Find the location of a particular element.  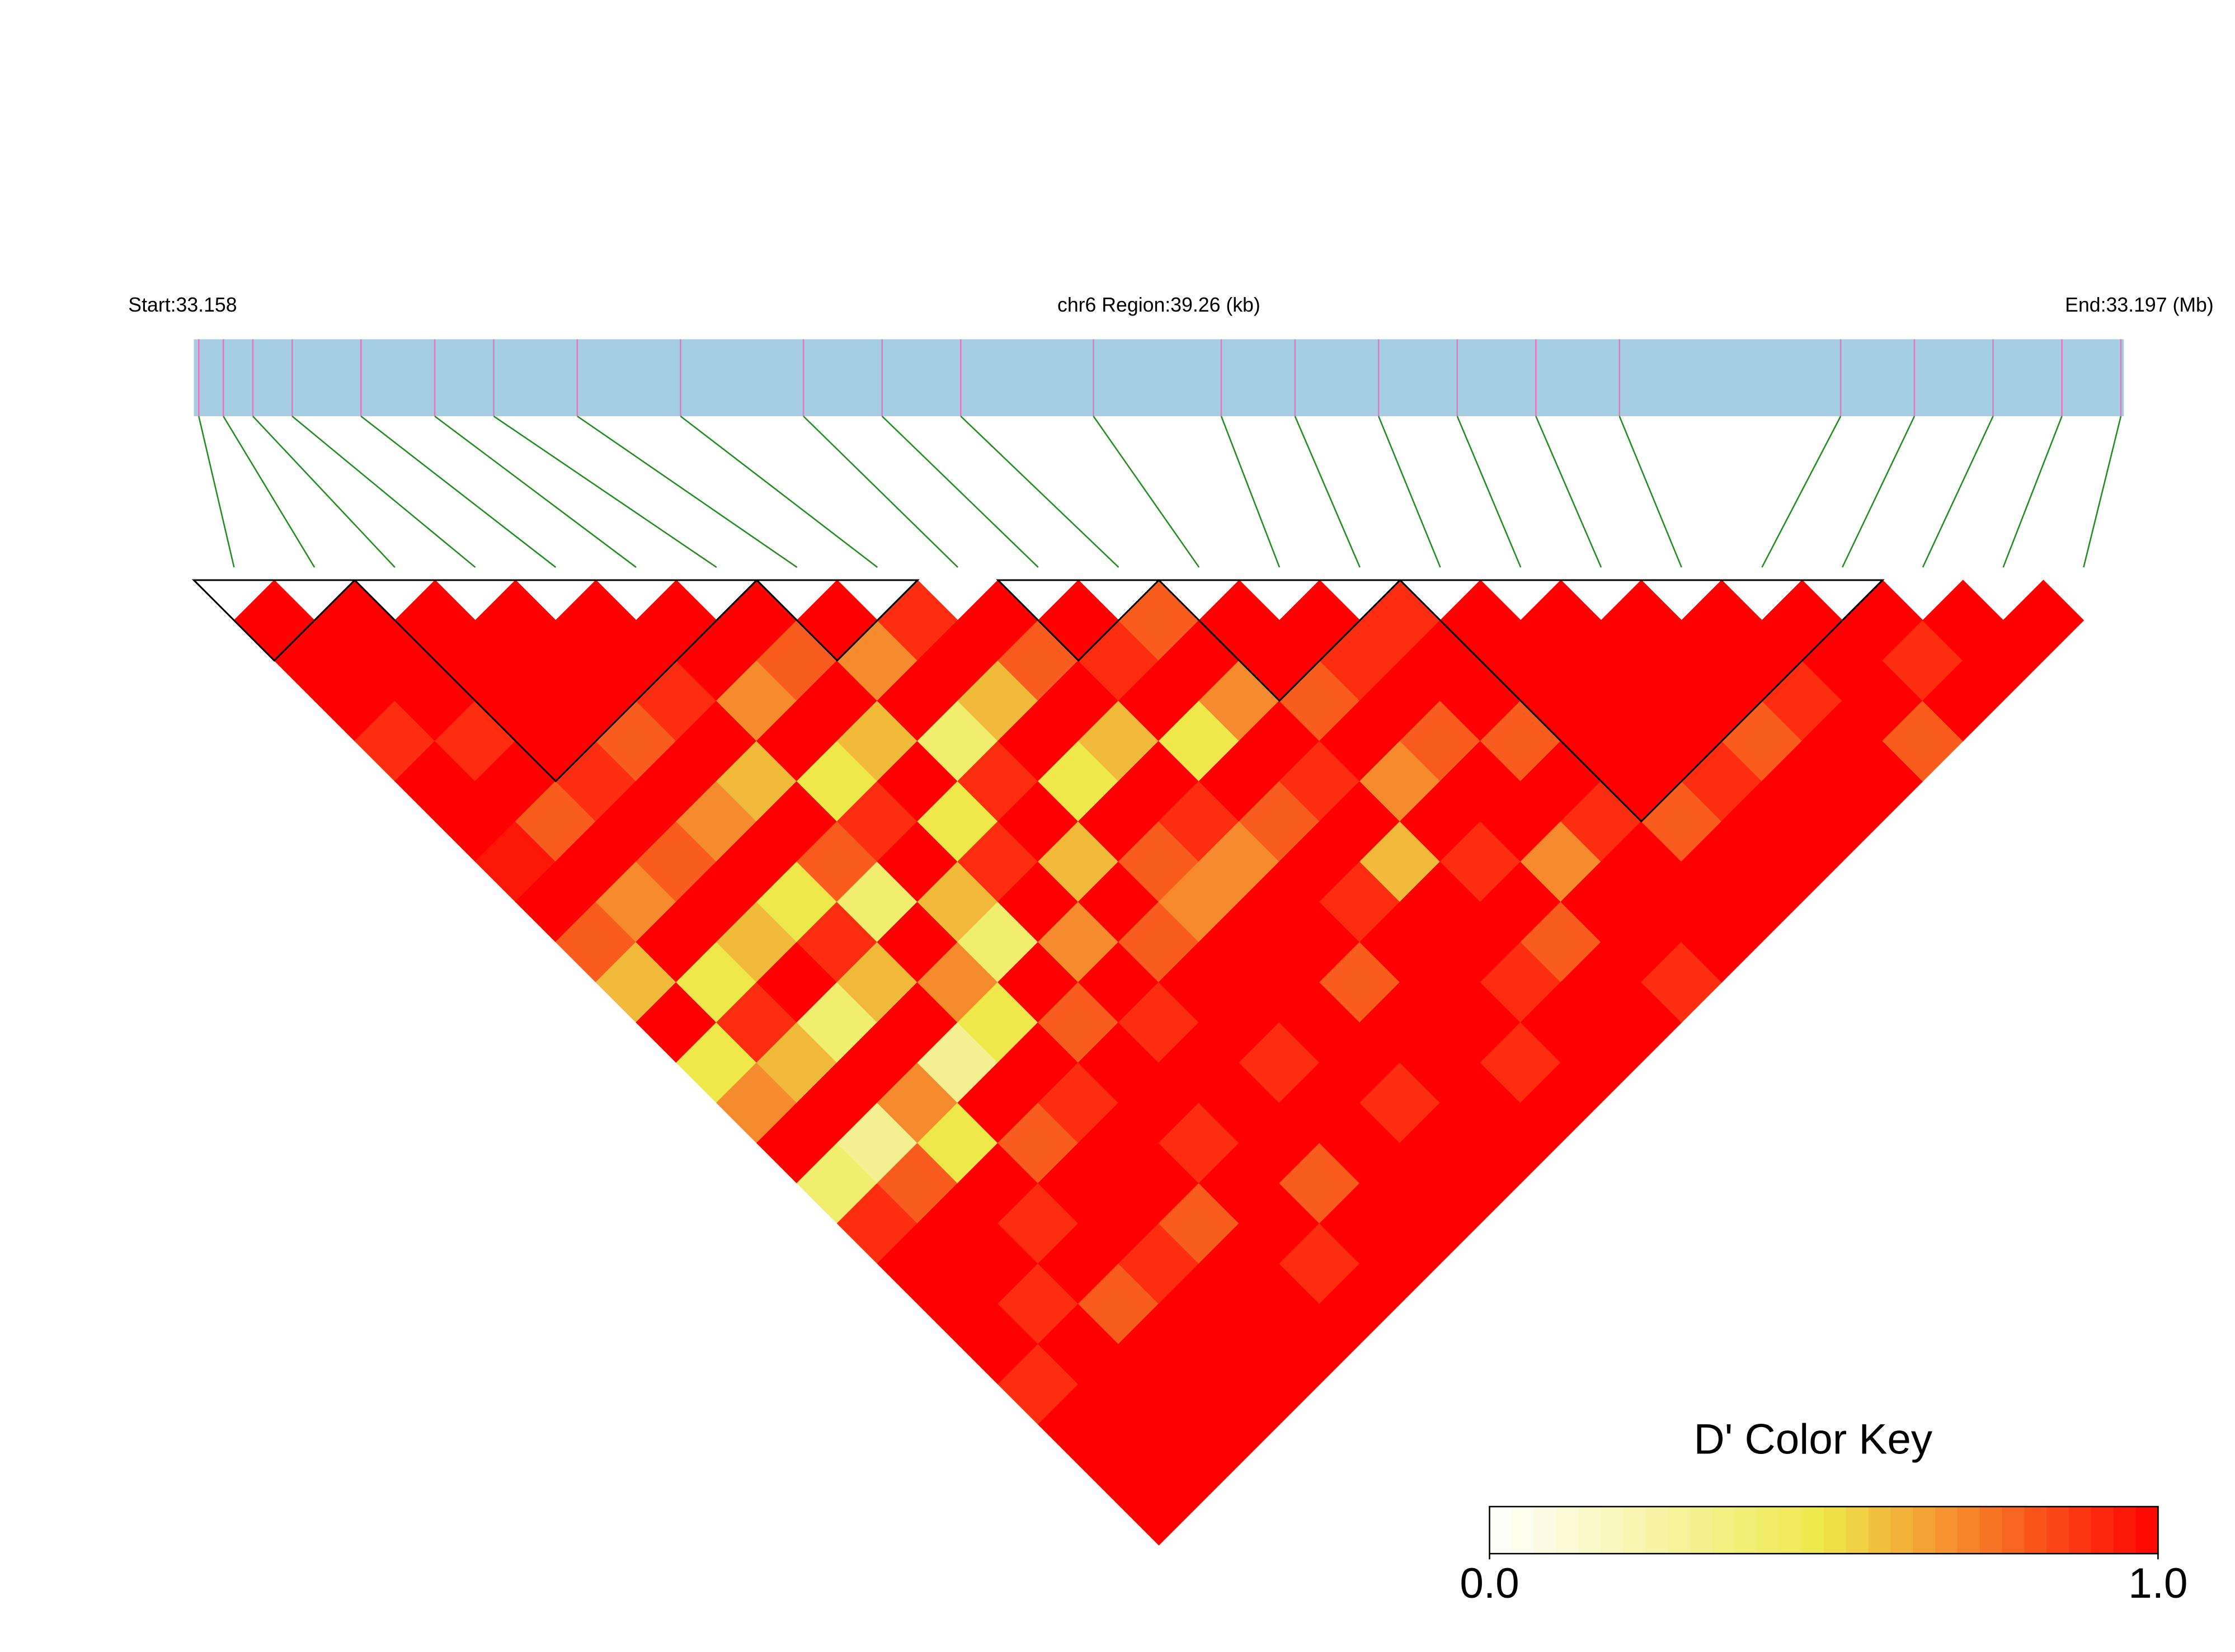

region-label: chr6 Region:39.26 (kb) is located at coordinates (1158, 305).